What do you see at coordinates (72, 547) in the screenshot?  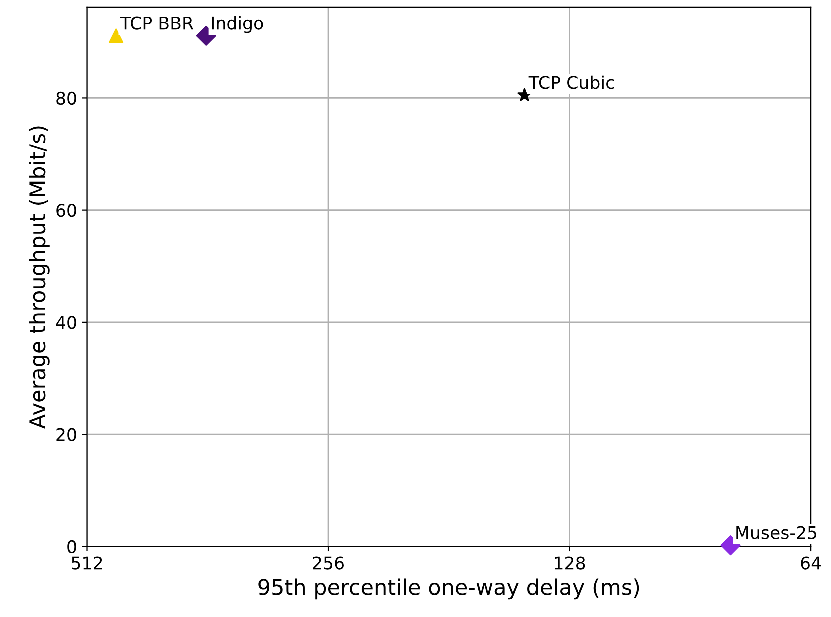 I see `y-tick-label: 0` at bounding box center [72, 547].